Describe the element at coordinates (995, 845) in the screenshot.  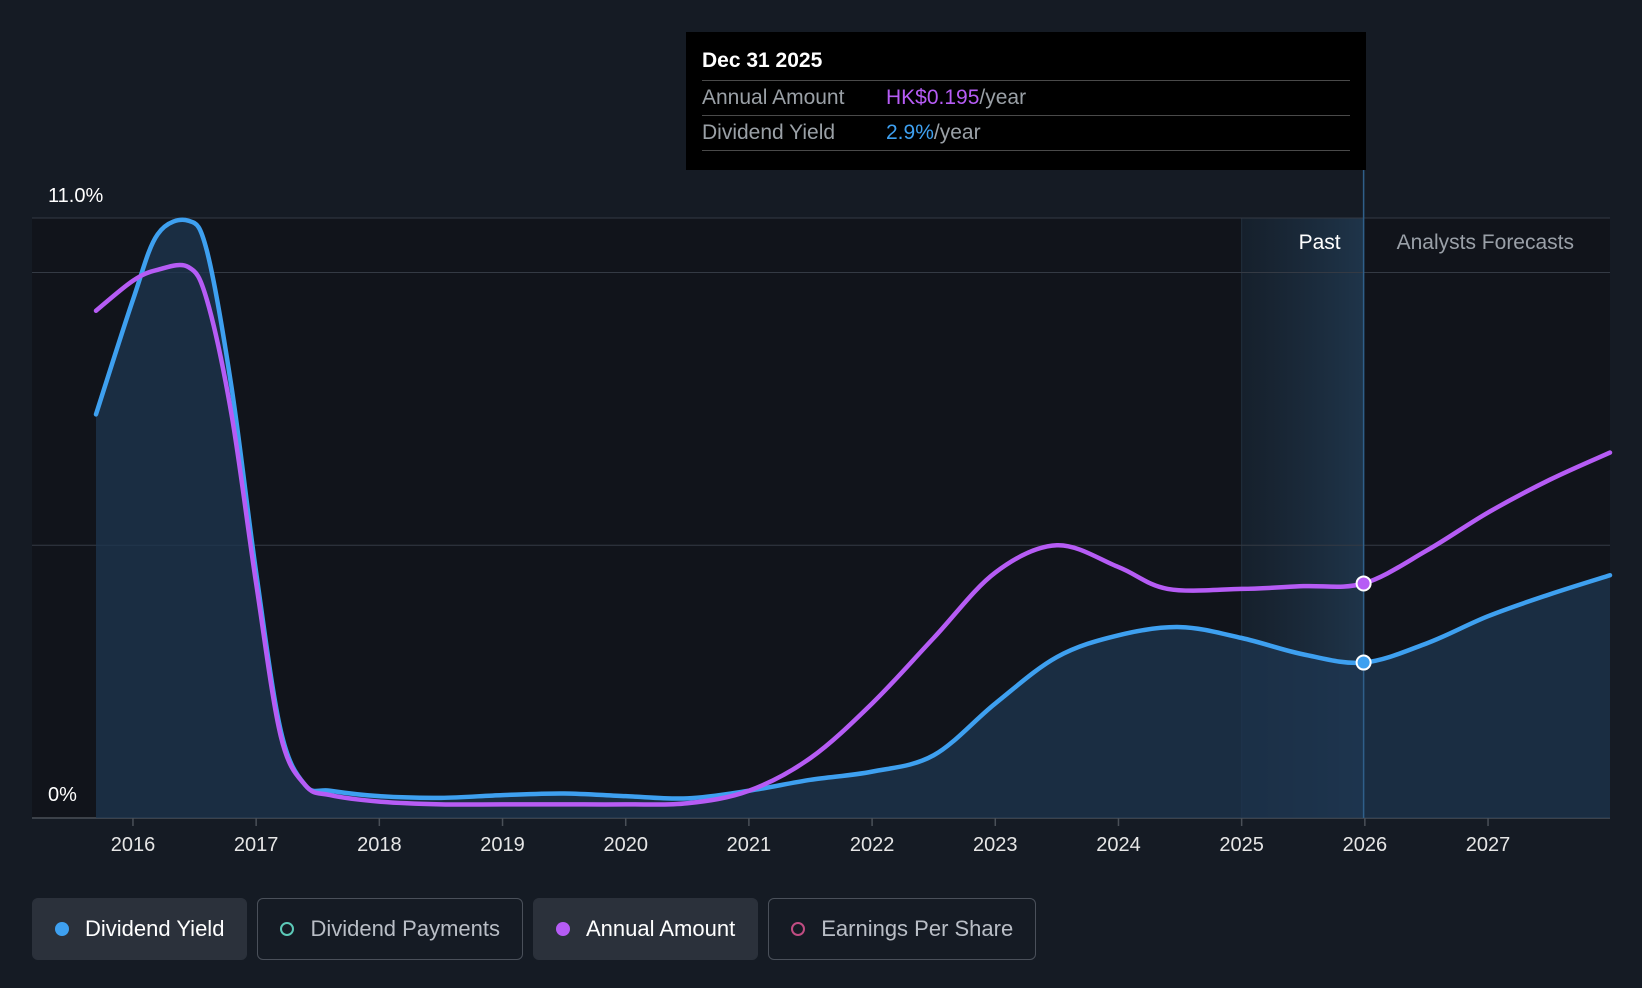
I see `x-tick-label: 2023` at that location.